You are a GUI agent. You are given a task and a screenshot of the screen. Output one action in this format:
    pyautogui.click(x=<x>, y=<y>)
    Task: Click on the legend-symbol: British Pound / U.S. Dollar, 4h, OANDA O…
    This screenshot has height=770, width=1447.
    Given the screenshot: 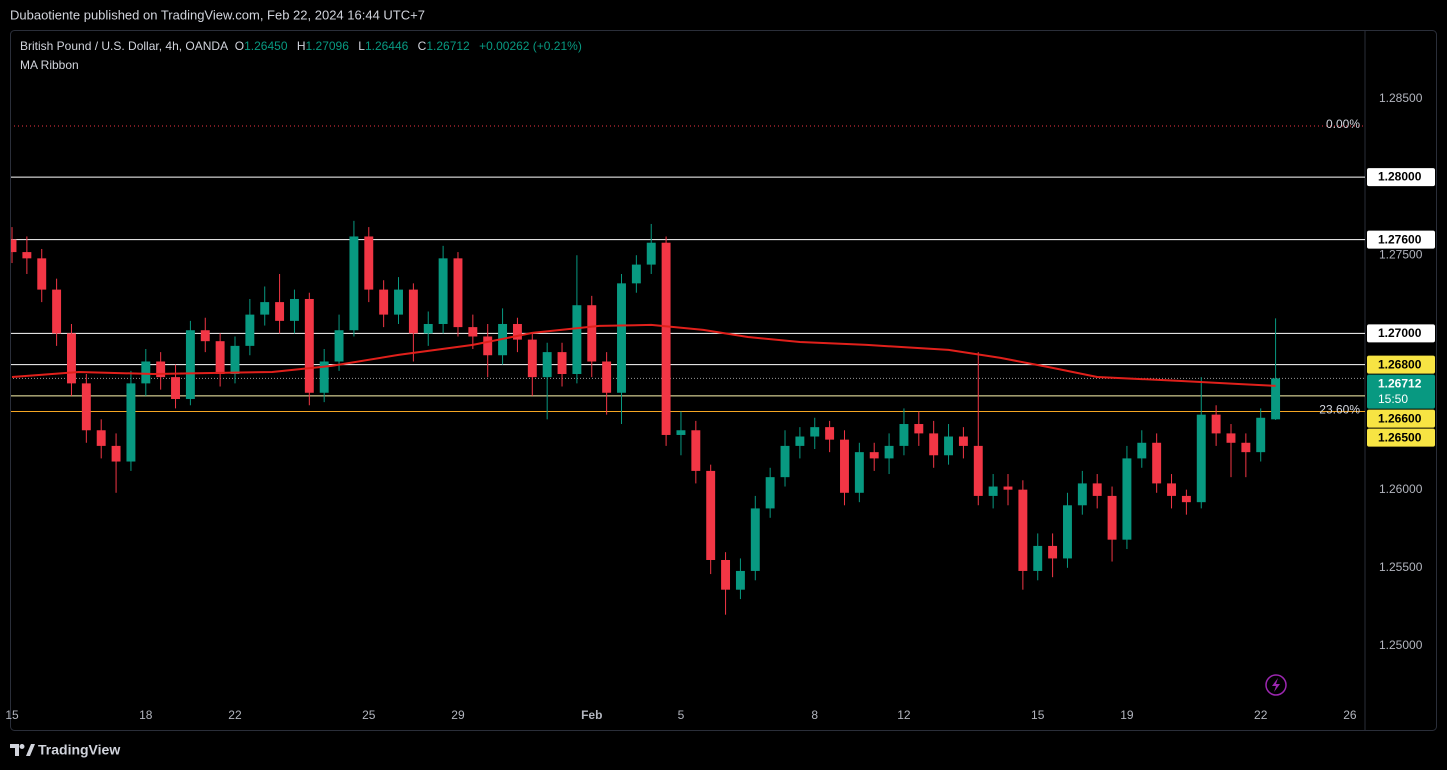 What is the action you would take?
    pyautogui.click(x=301, y=46)
    